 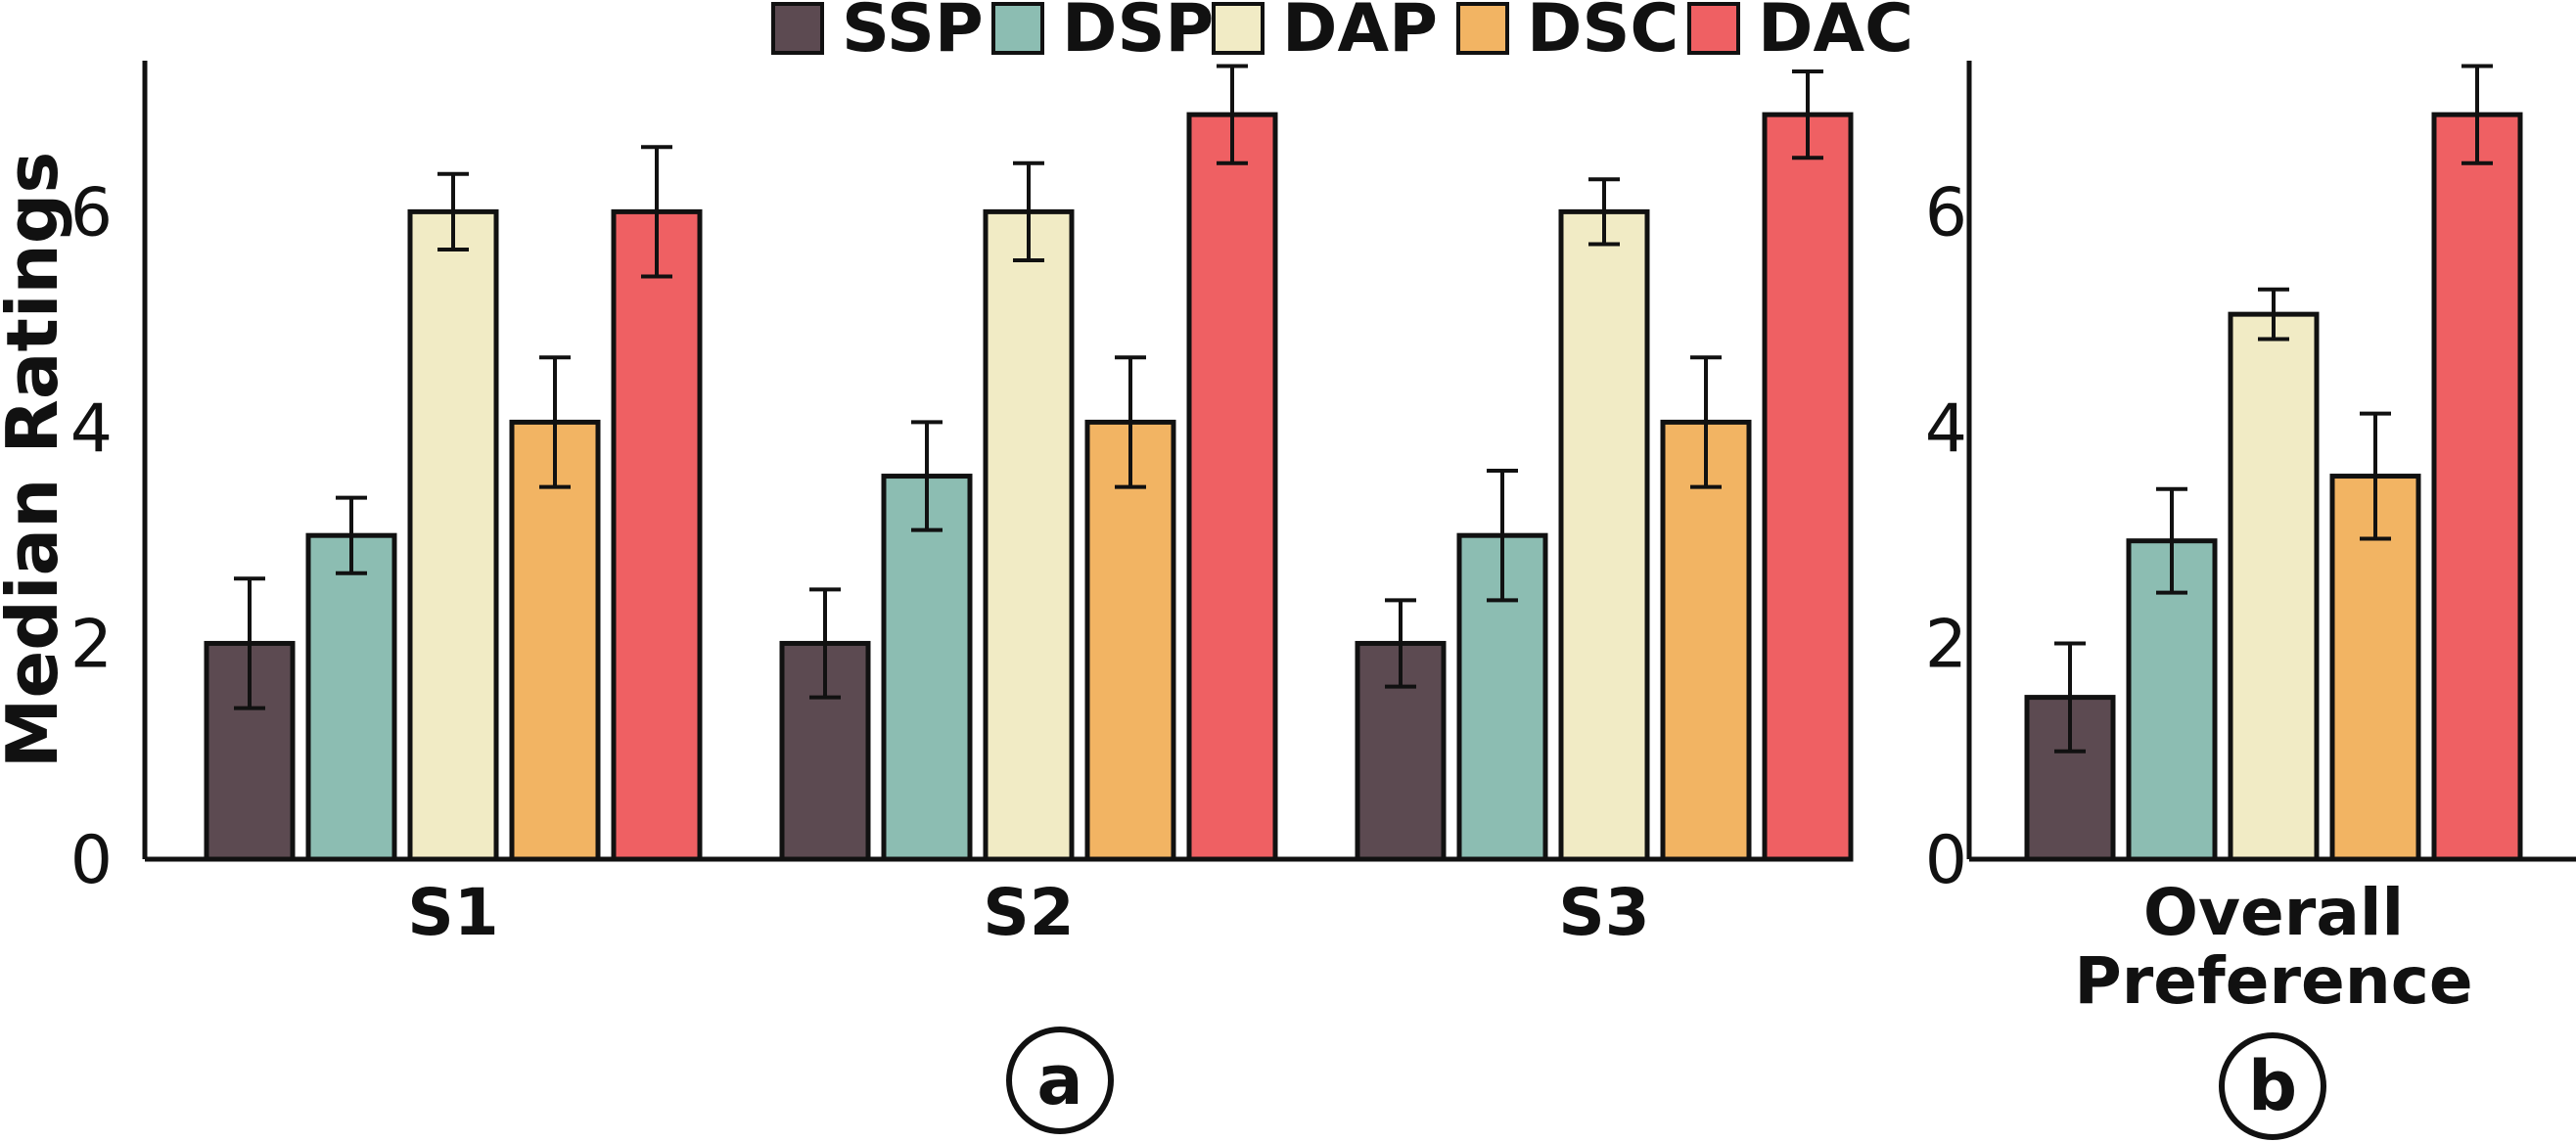 What do you see at coordinates (249, 643) in the screenshot?
I see `error-bar-ssp-s1` at bounding box center [249, 643].